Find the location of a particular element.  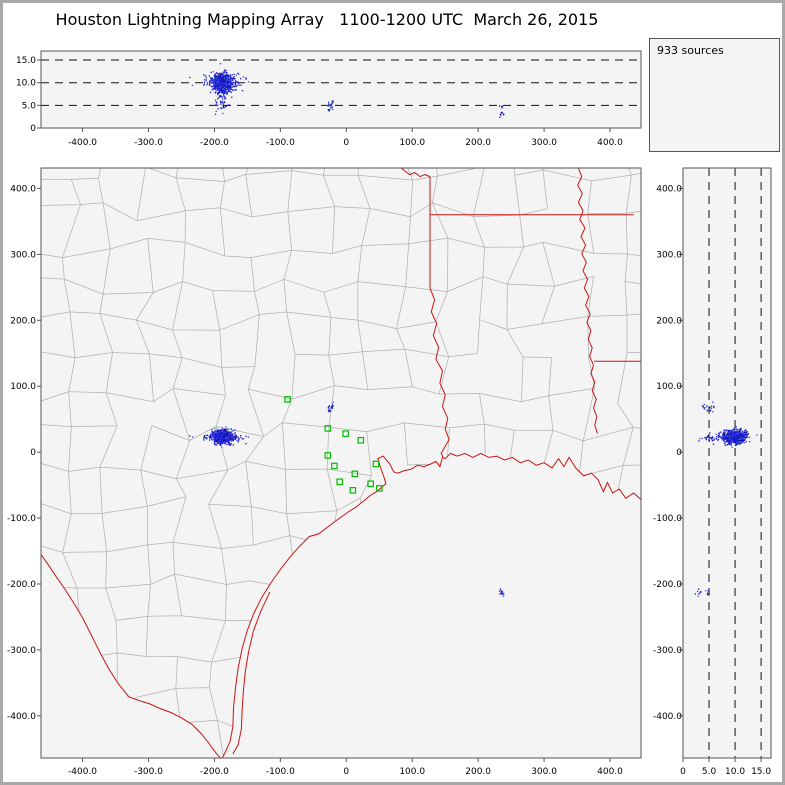

sources-layer-ew-alt is located at coordinates (347, 90).